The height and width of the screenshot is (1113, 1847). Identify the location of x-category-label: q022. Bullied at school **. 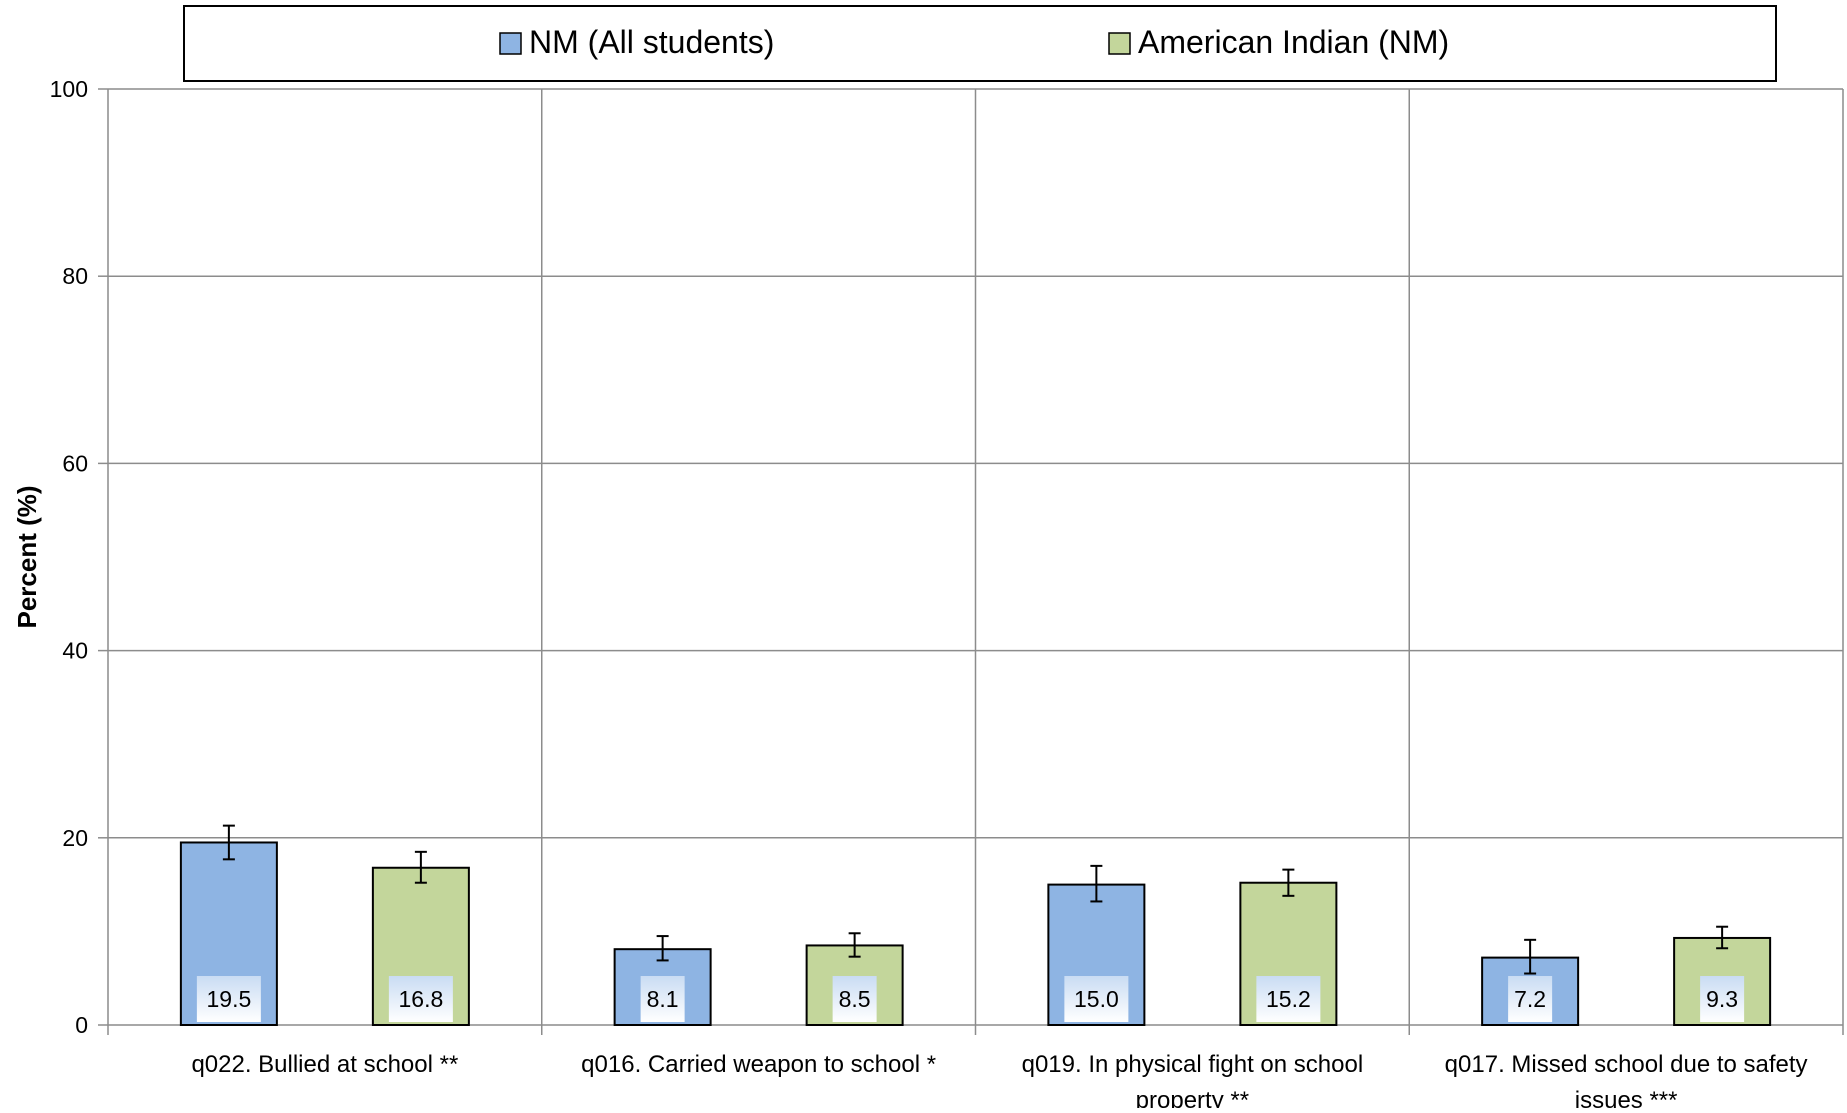
(324, 1064).